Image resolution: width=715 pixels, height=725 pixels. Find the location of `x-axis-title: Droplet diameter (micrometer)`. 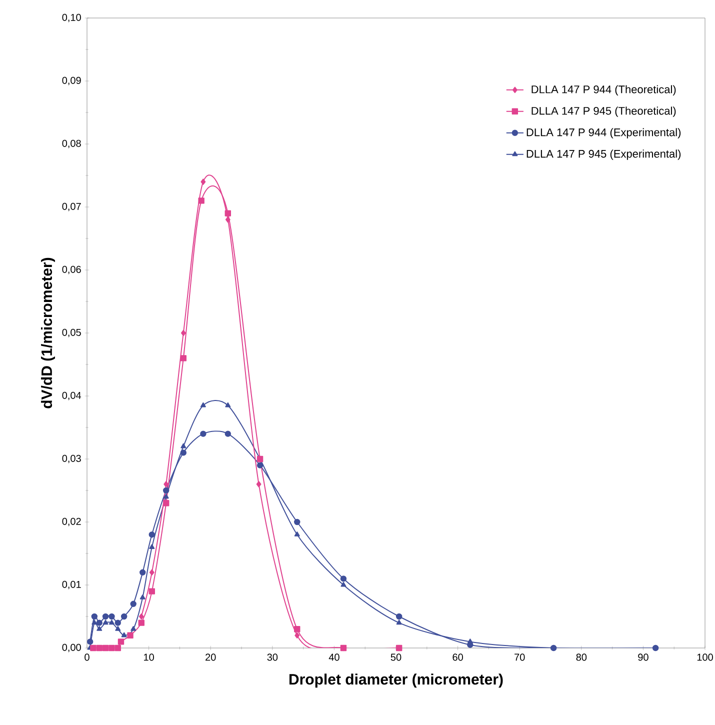

x-axis-title: Droplet diameter (micrometer) is located at coordinates (396, 681).